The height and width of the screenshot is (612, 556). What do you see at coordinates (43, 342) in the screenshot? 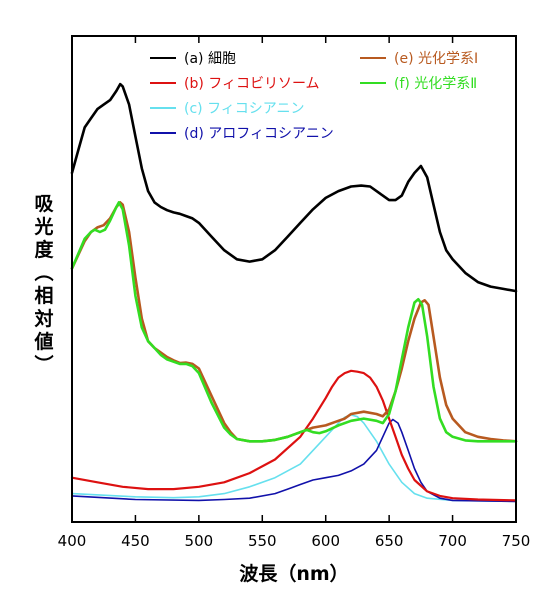
I see `y-axis-title-char: 値` at bounding box center [43, 342].